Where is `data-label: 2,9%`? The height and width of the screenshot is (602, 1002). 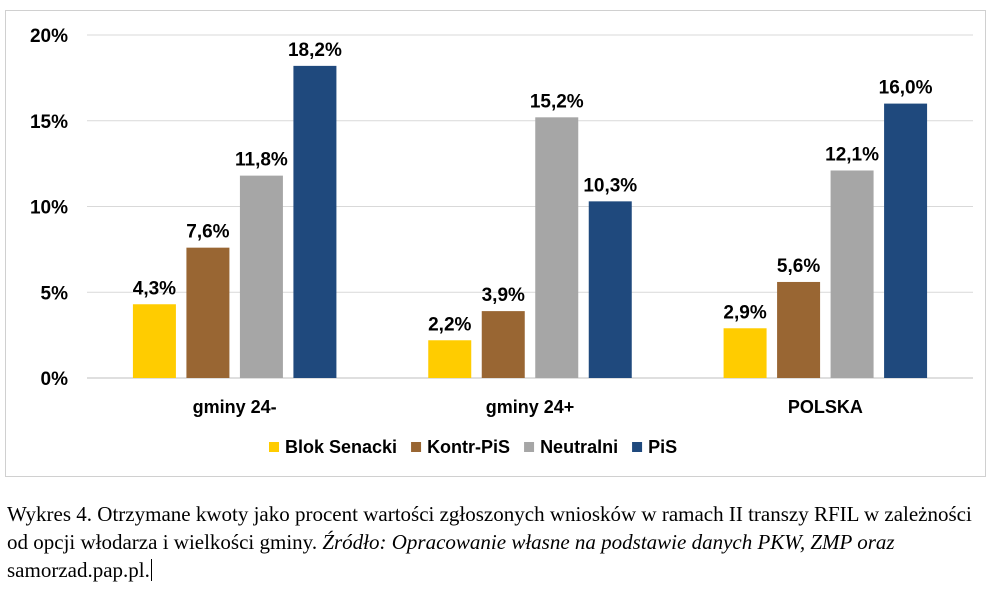
data-label: 2,9% is located at coordinates (744, 312).